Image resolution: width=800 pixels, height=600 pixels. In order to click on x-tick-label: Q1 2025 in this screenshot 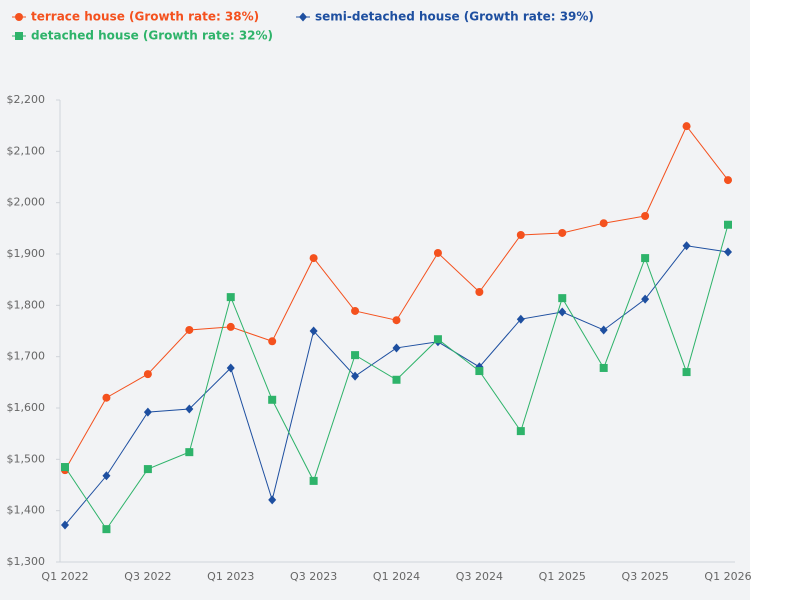, I will do `click(562, 576)`.